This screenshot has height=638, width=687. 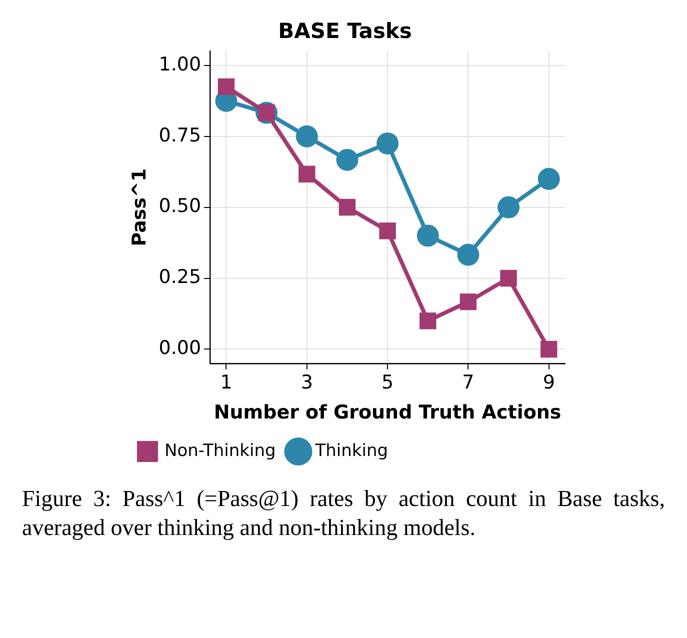 What do you see at coordinates (548, 383) in the screenshot?
I see `x-tick-label: 9` at bounding box center [548, 383].